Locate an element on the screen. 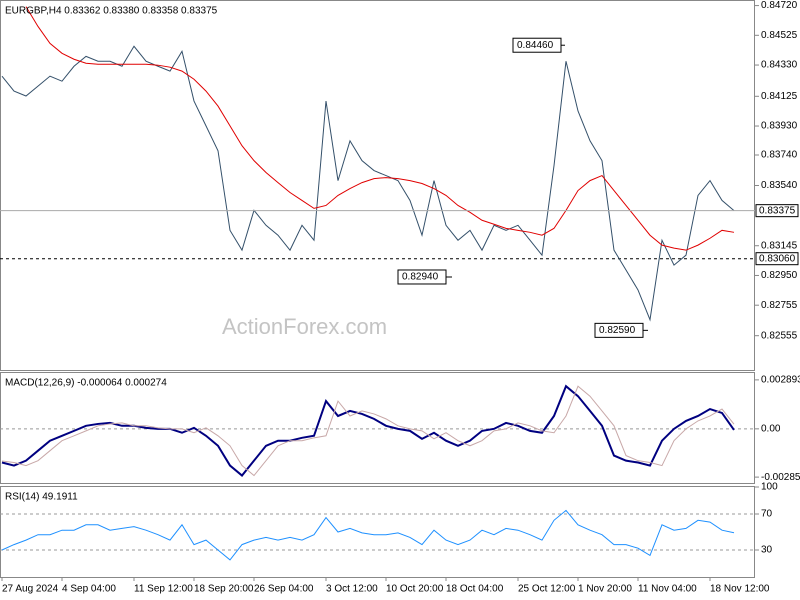 The width and height of the screenshot is (800, 600). x-tick-label: 26 Sep 04:00 is located at coordinates (284, 589).